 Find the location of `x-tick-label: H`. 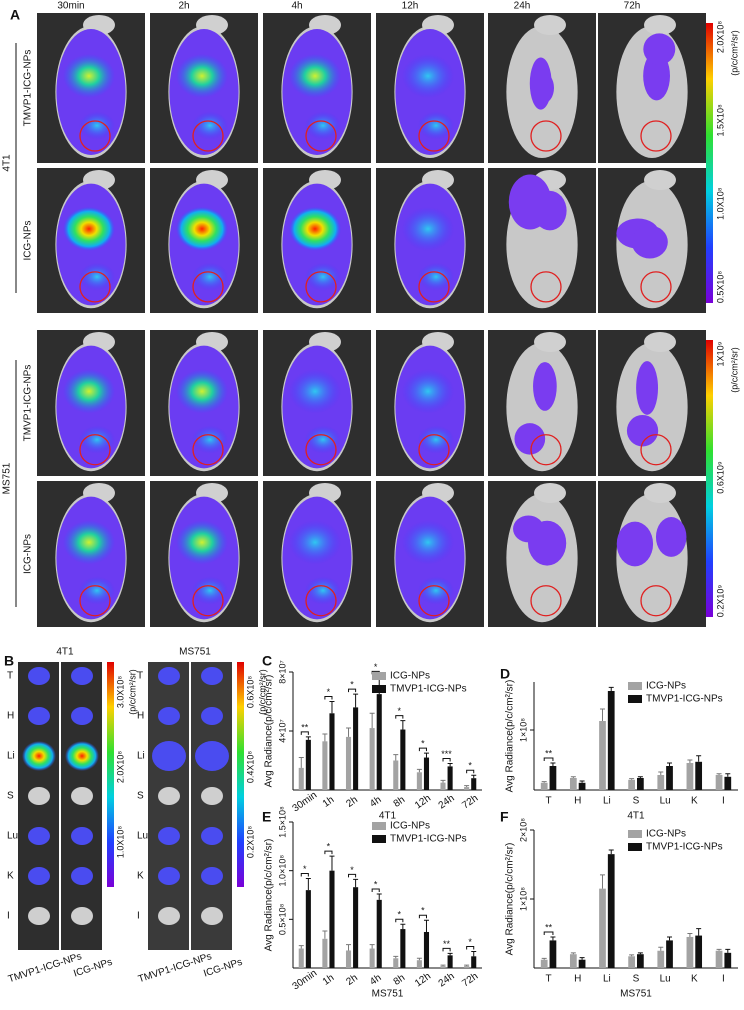

x-tick-label: H is located at coordinates (577, 801).